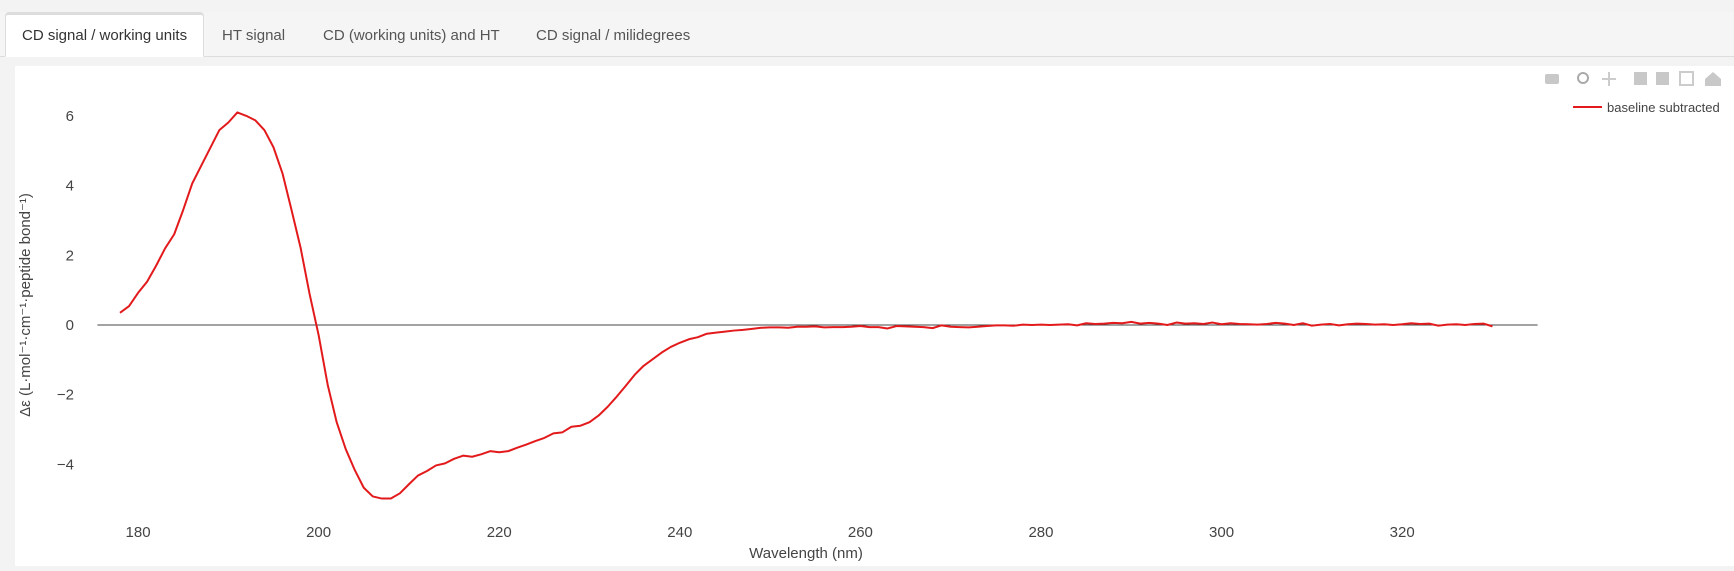 This screenshot has width=1734, height=571. Describe the element at coordinates (138, 532) in the screenshot. I see `x-tick-label: 180` at that location.